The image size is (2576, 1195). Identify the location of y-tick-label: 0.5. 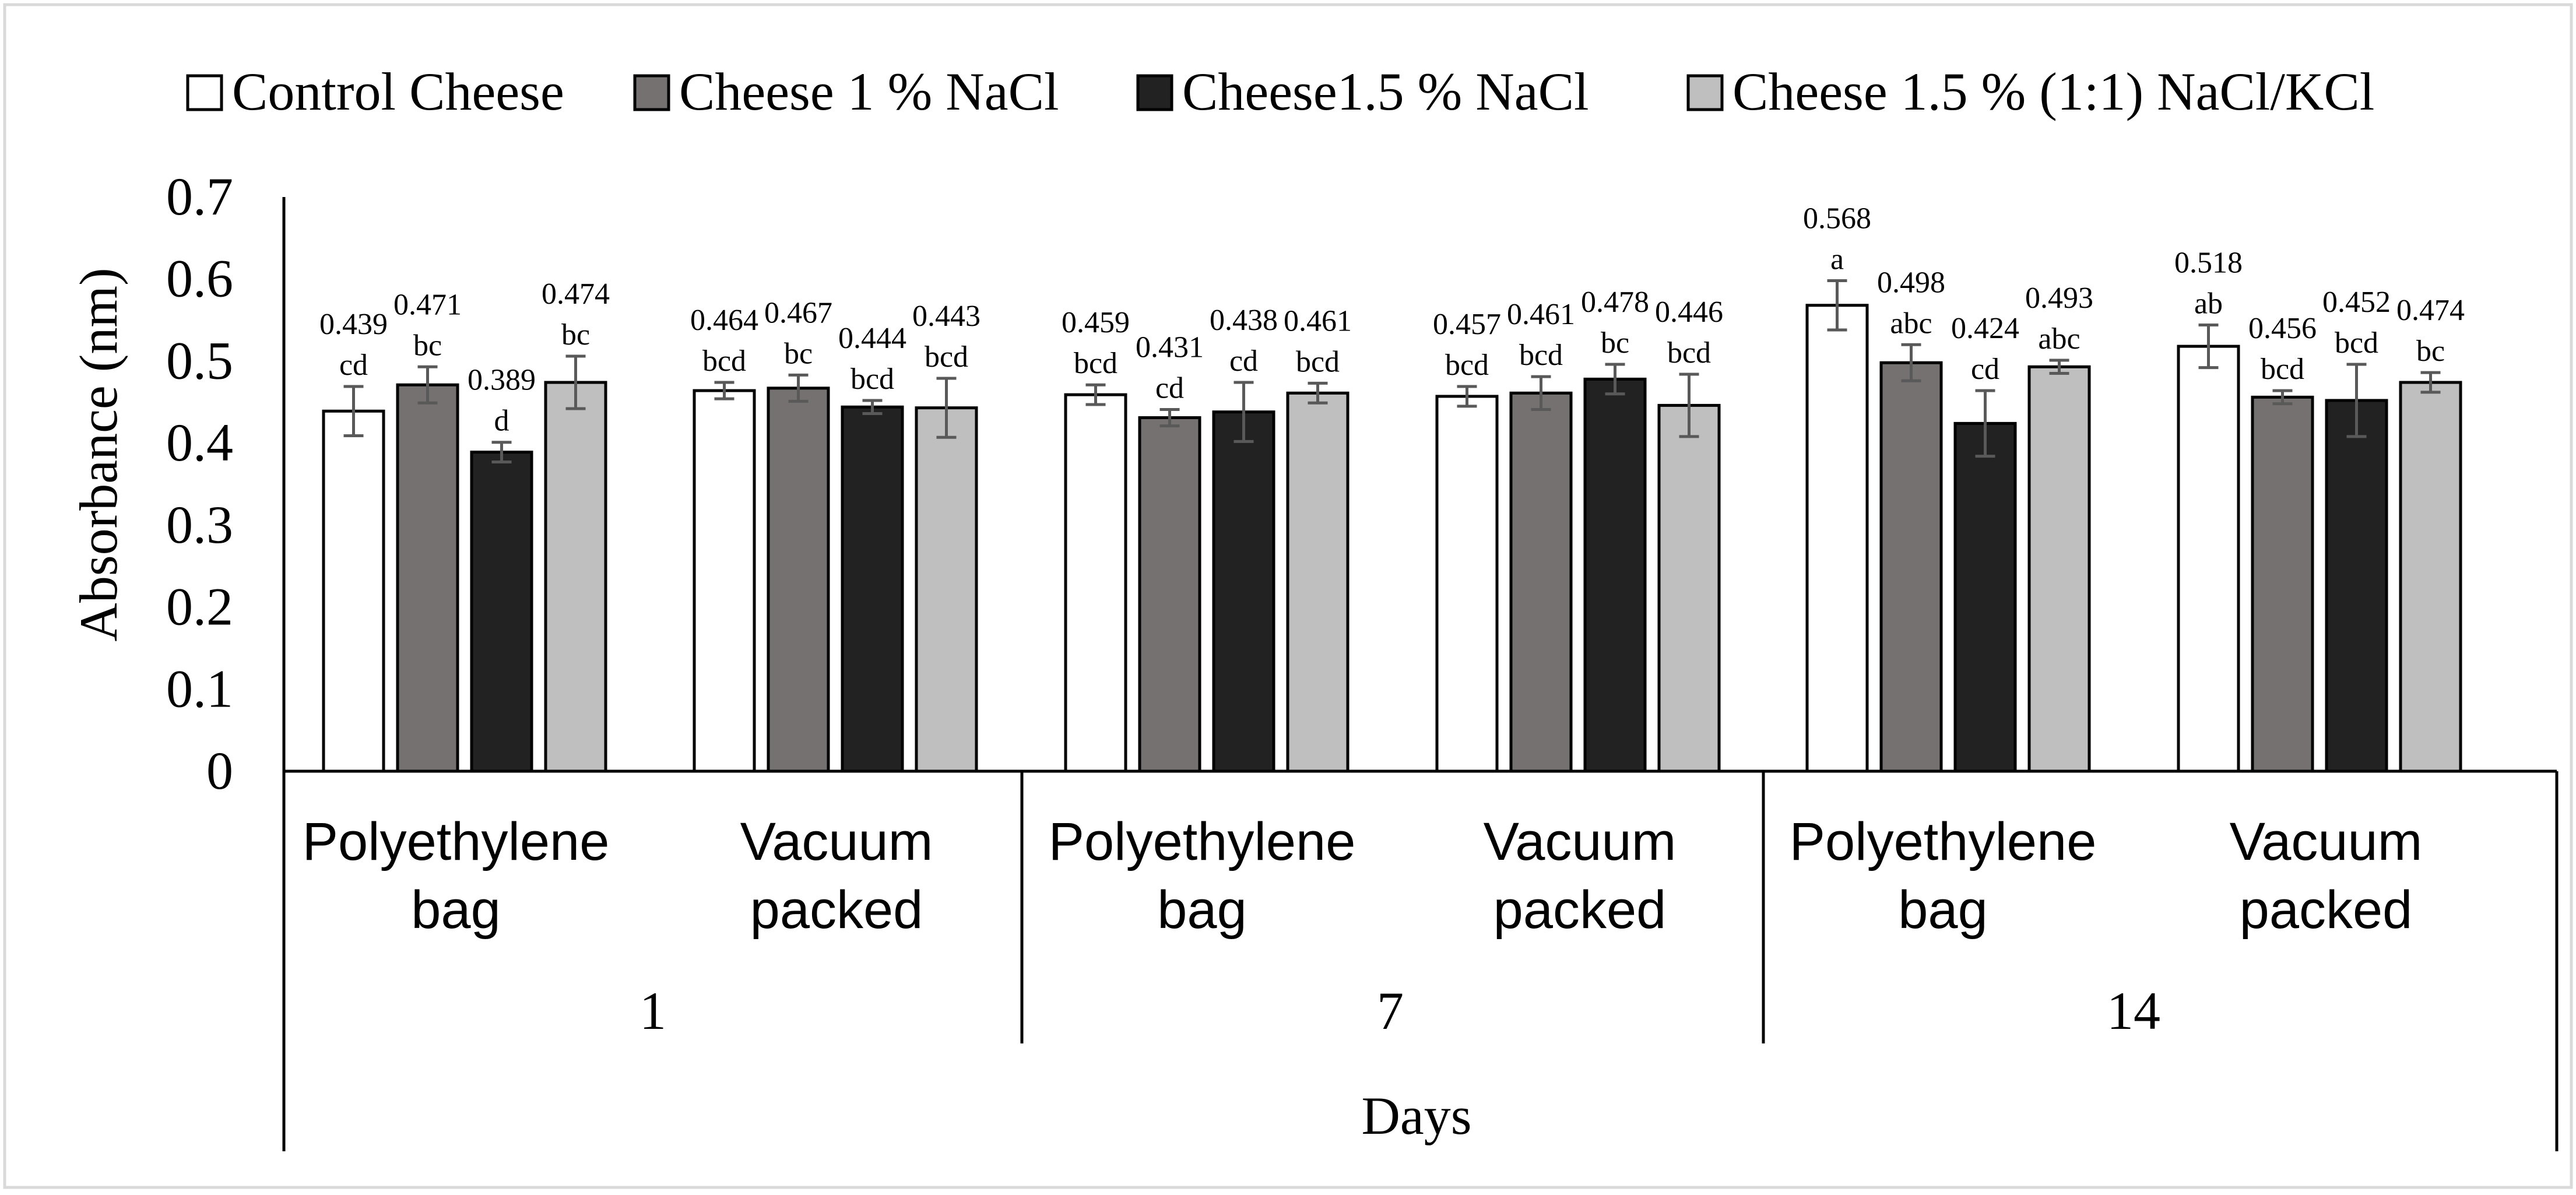
(199, 360).